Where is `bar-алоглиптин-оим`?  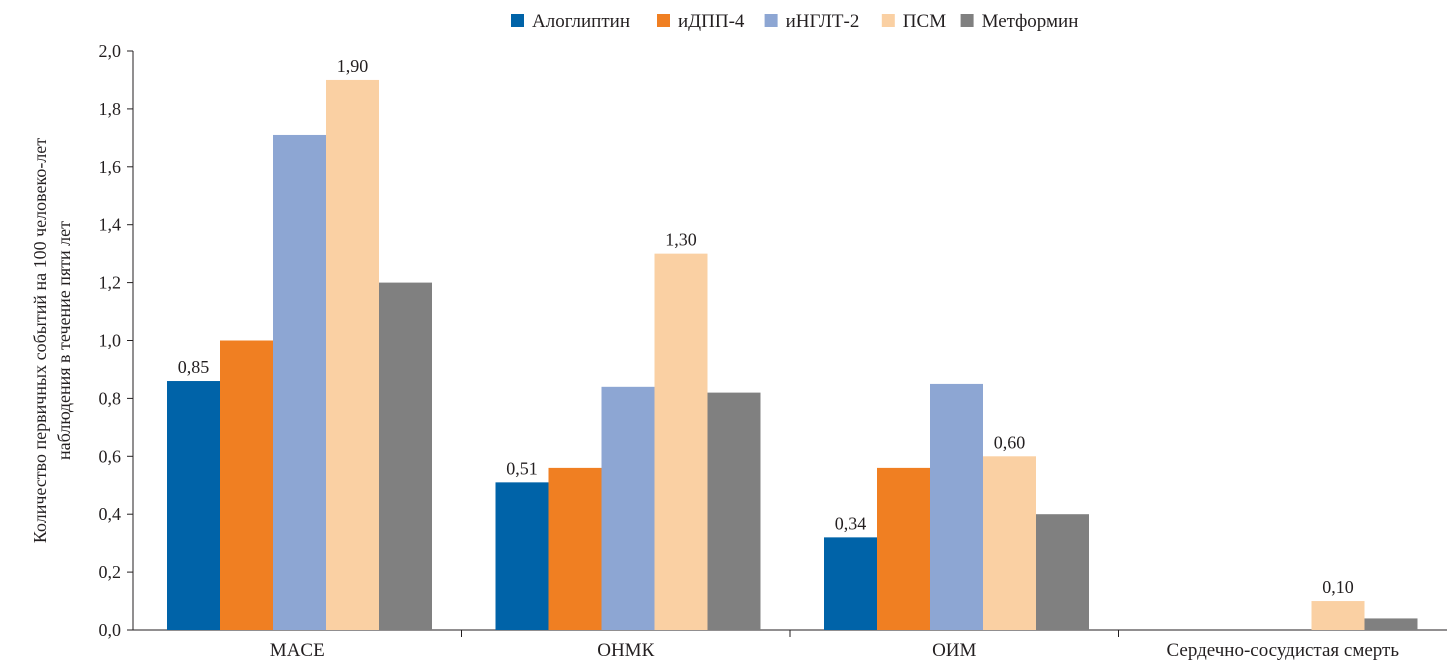
bar-алоглиптин-оим is located at coordinates (850, 583).